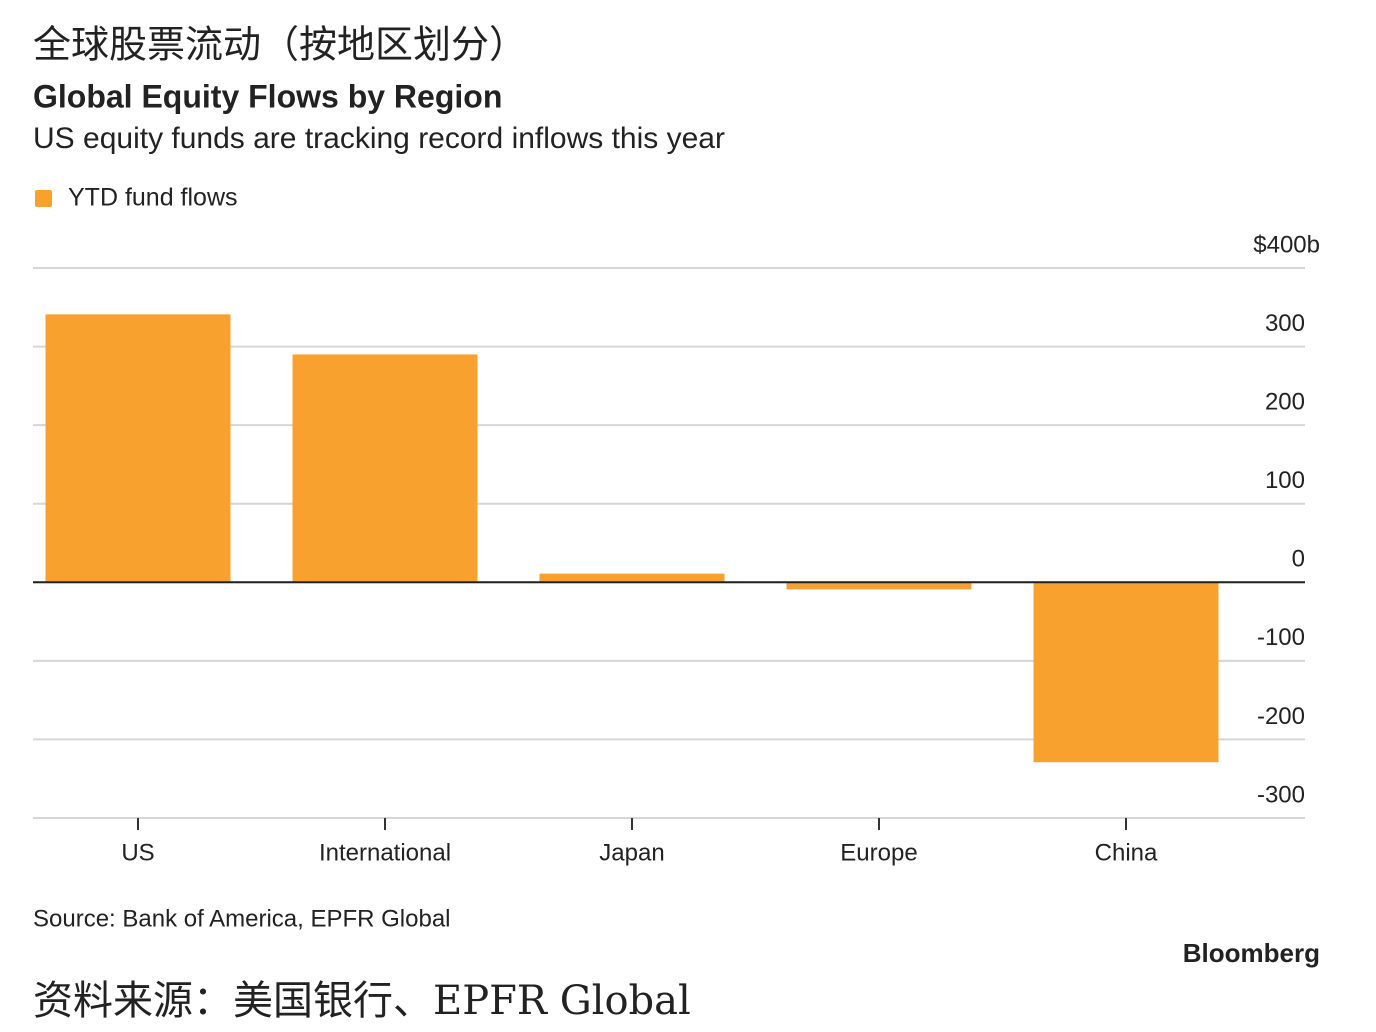  What do you see at coordinates (1285, 401) in the screenshot?
I see `y-tick-label: 200` at bounding box center [1285, 401].